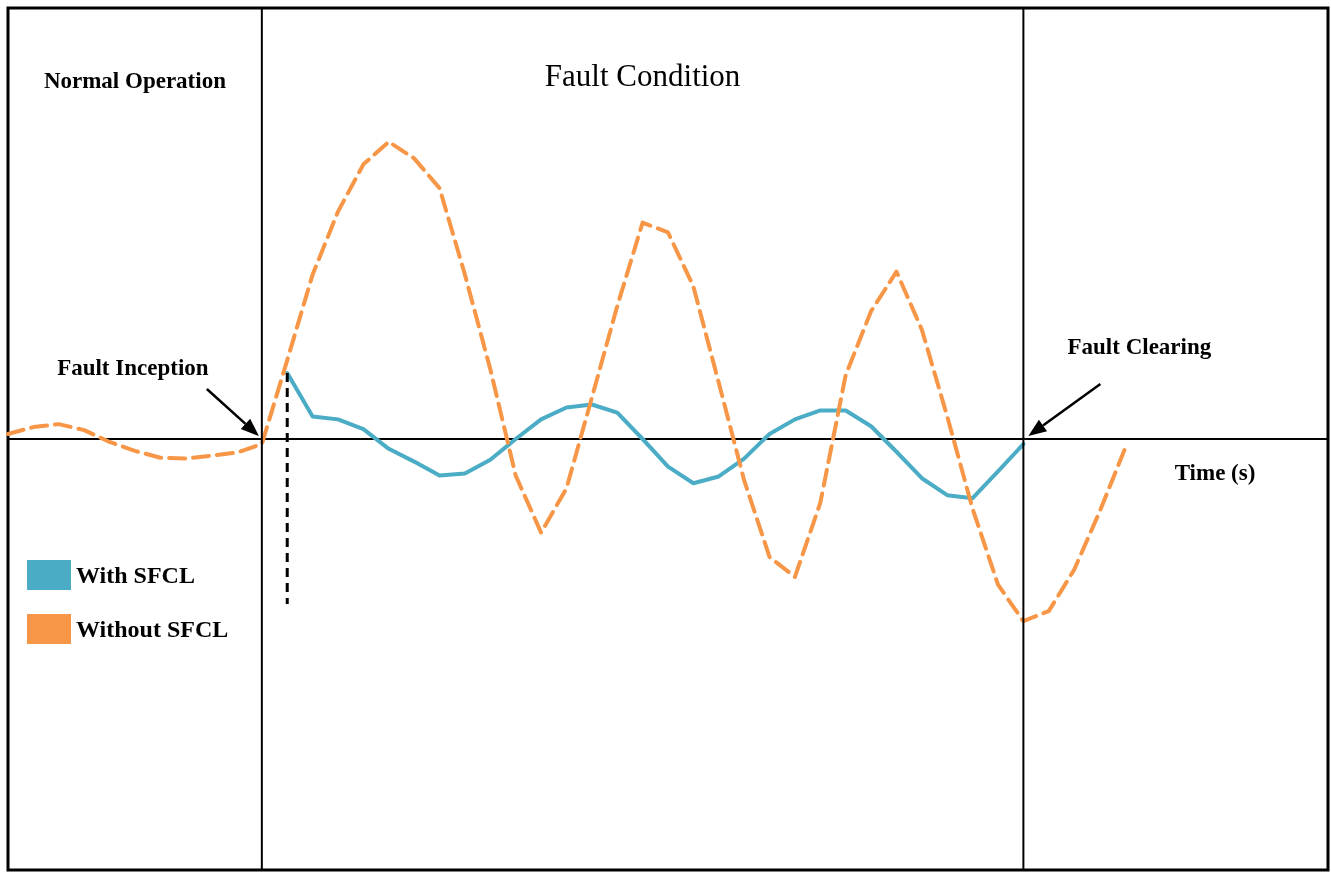 Image resolution: width=1331 pixels, height=878 pixels. What do you see at coordinates (1139, 346) in the screenshot?
I see `annotation: Fault Clearing` at bounding box center [1139, 346].